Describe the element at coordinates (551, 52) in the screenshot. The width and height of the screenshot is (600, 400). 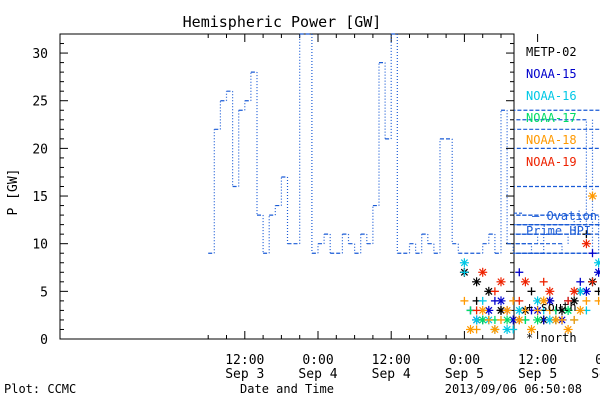
I see `legend-entry: METP-02` at that location.